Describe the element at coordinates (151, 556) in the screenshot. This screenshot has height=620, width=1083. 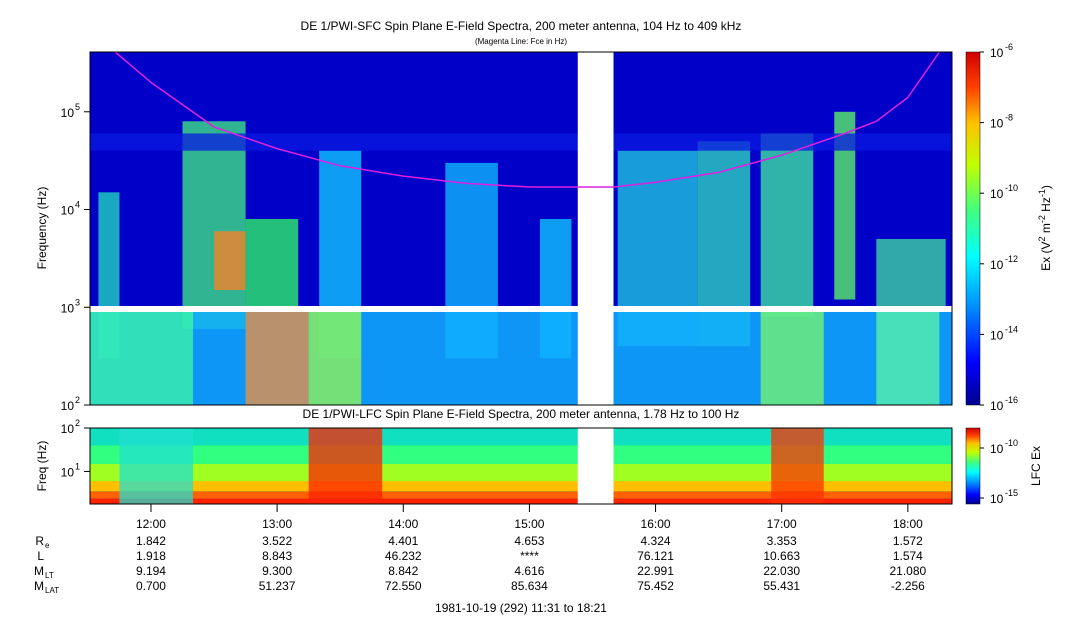
I see `ephemeris-value-1-0: 1.918` at that location.